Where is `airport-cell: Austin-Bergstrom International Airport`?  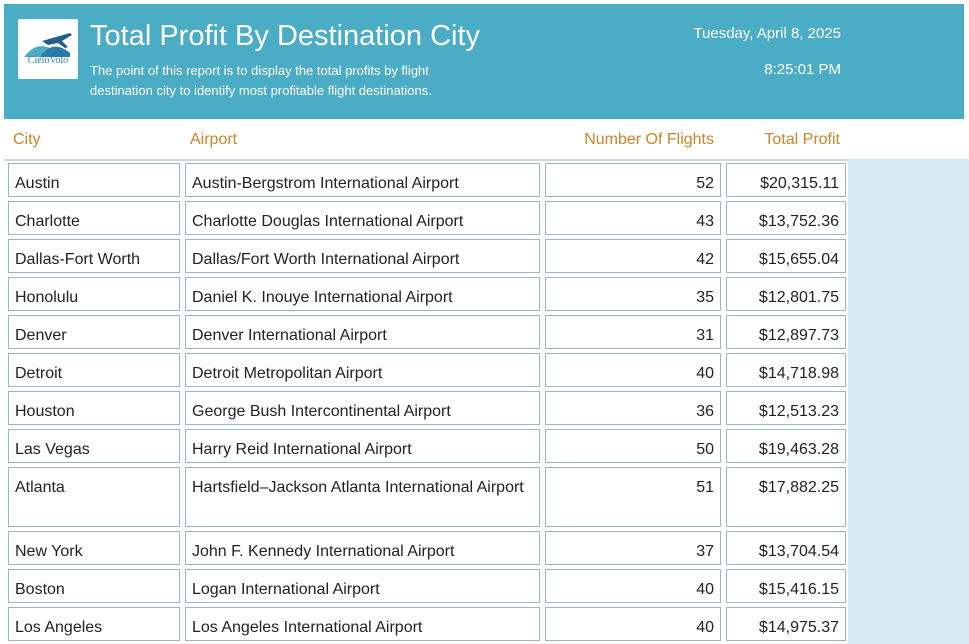
airport-cell: Austin-Bergstrom International Airport is located at coordinates (362, 180).